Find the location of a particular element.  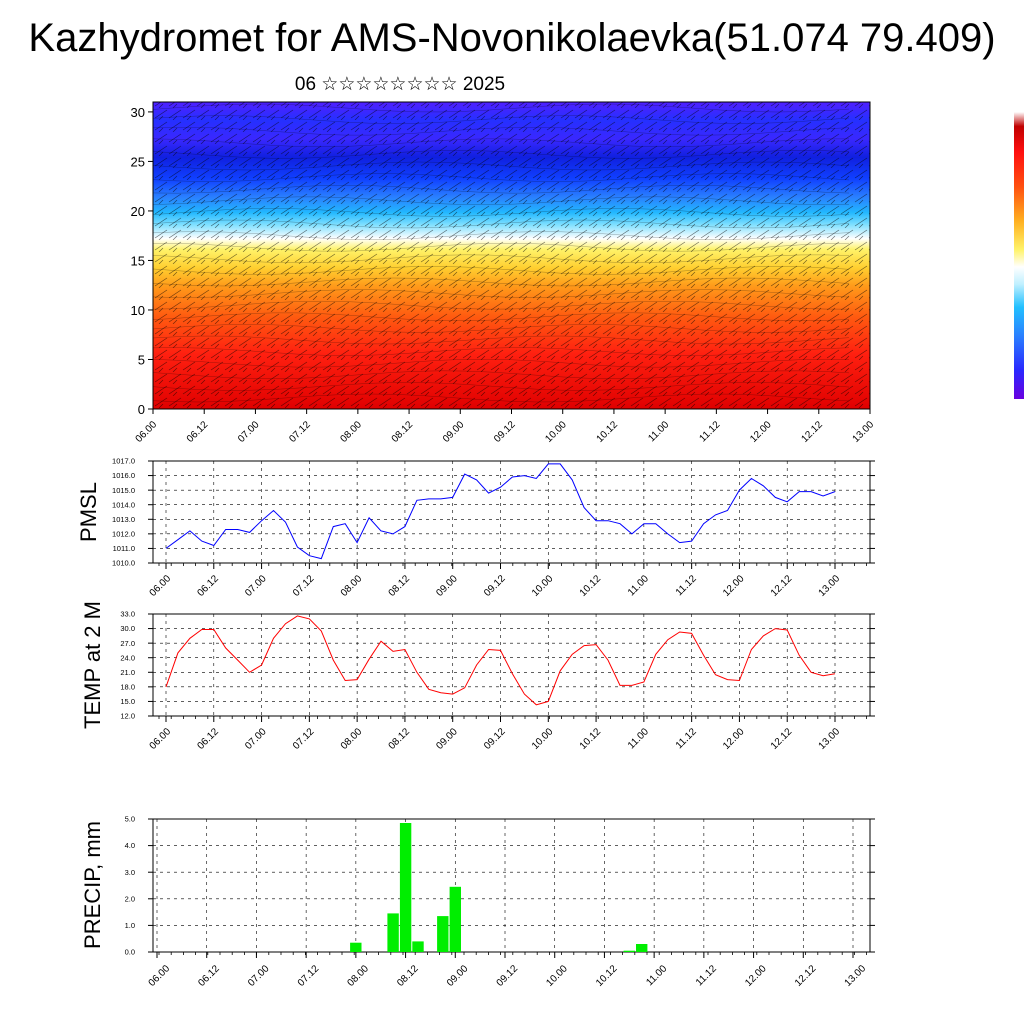

cross-section-ytick-label: 20 is located at coordinates (138, 211).